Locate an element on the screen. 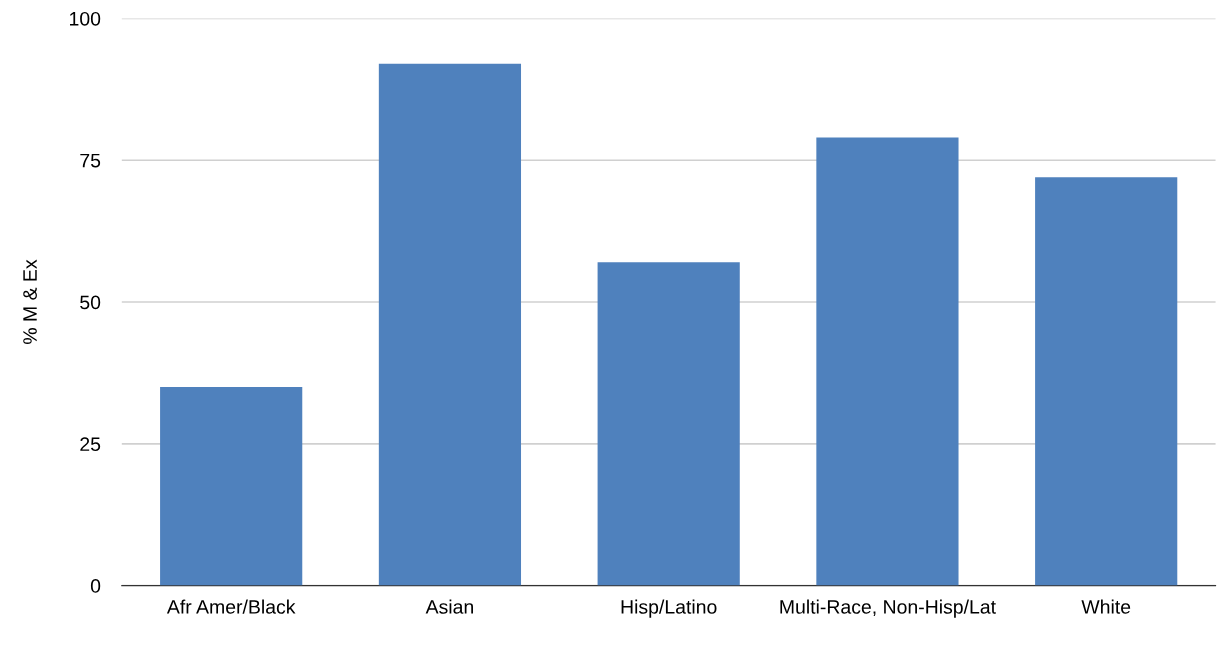  x-tick-label: Multi-Race, Non-Hisp/Lat is located at coordinates (888, 608).